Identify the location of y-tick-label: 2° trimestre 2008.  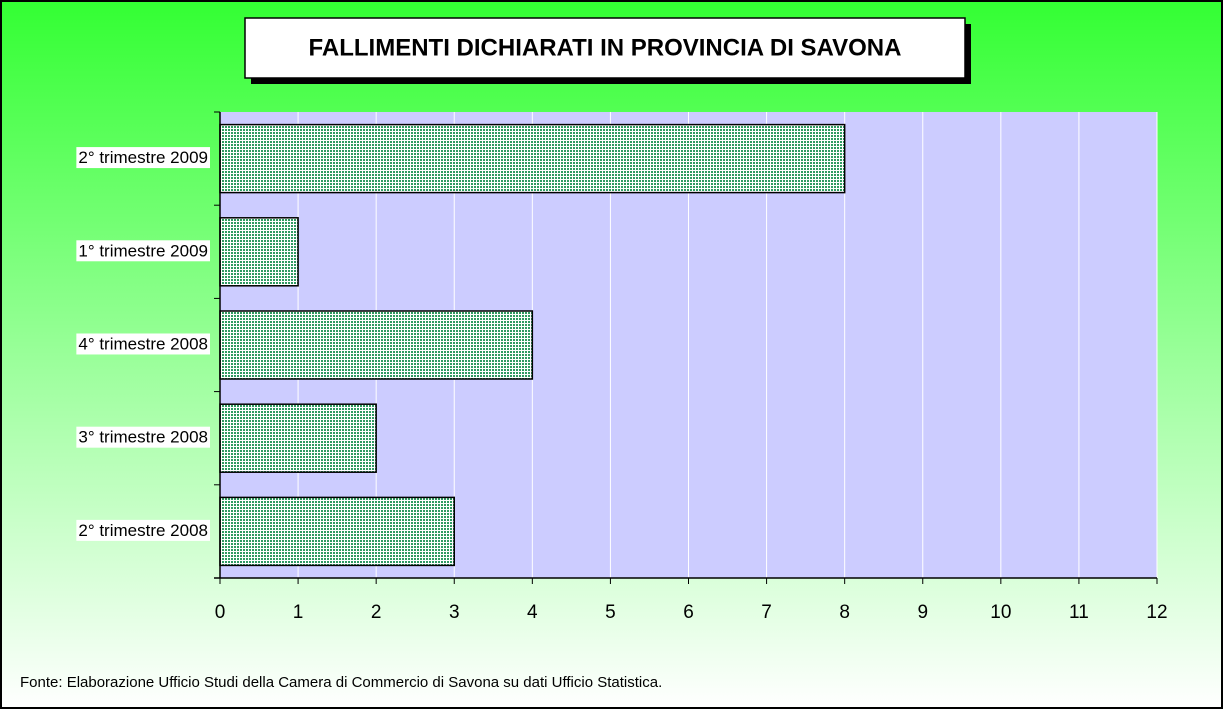
(143, 530).